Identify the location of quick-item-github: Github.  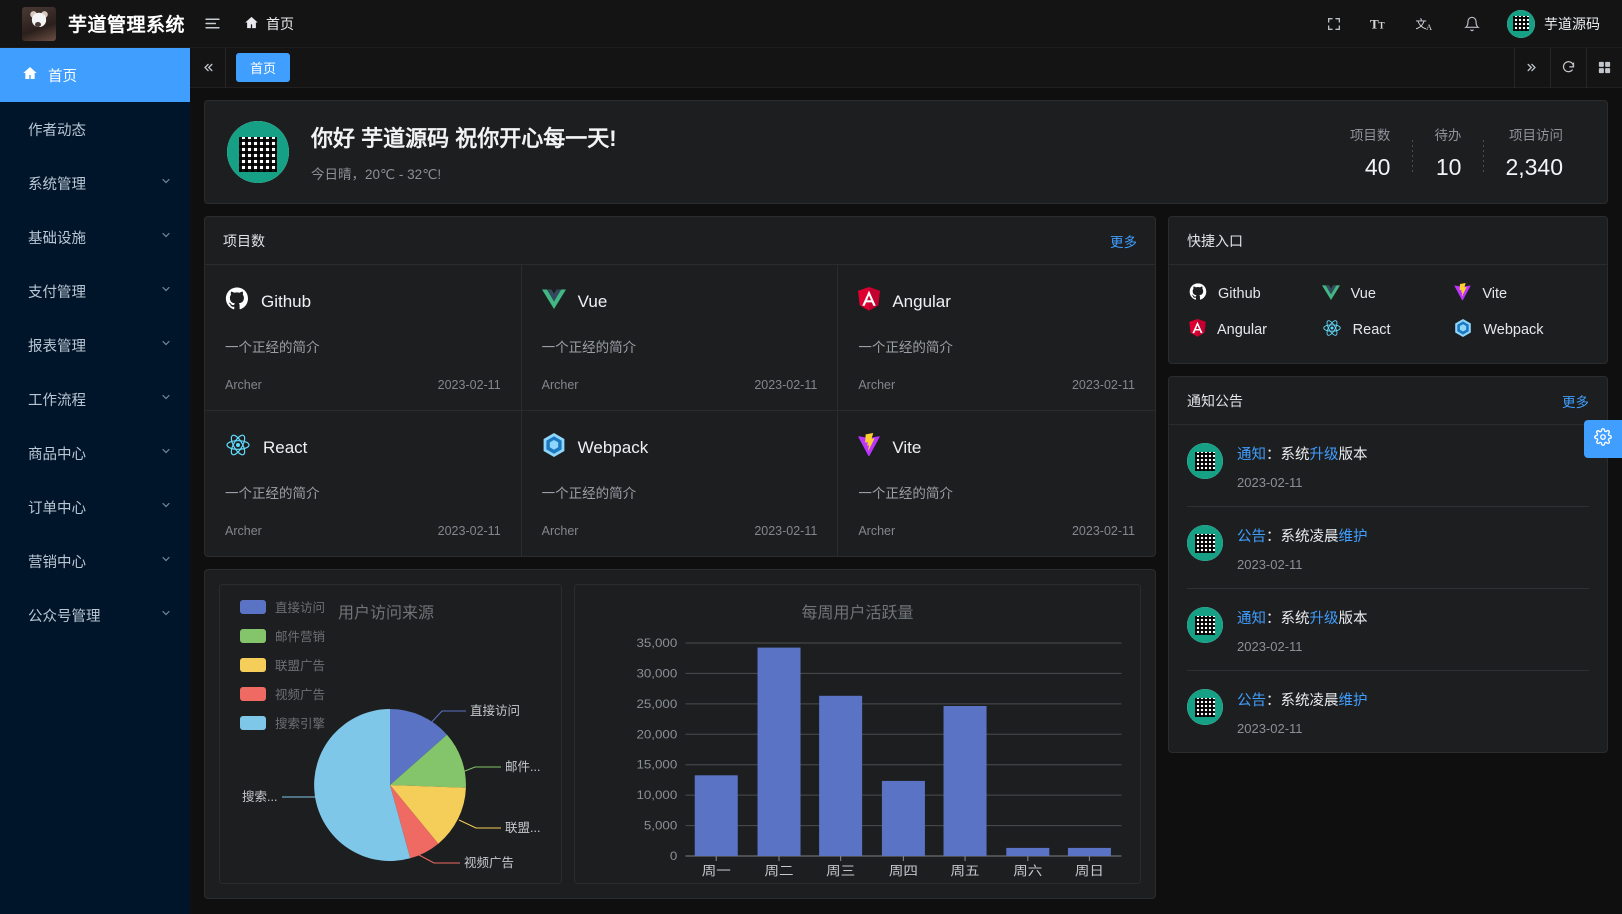
(1255, 294).